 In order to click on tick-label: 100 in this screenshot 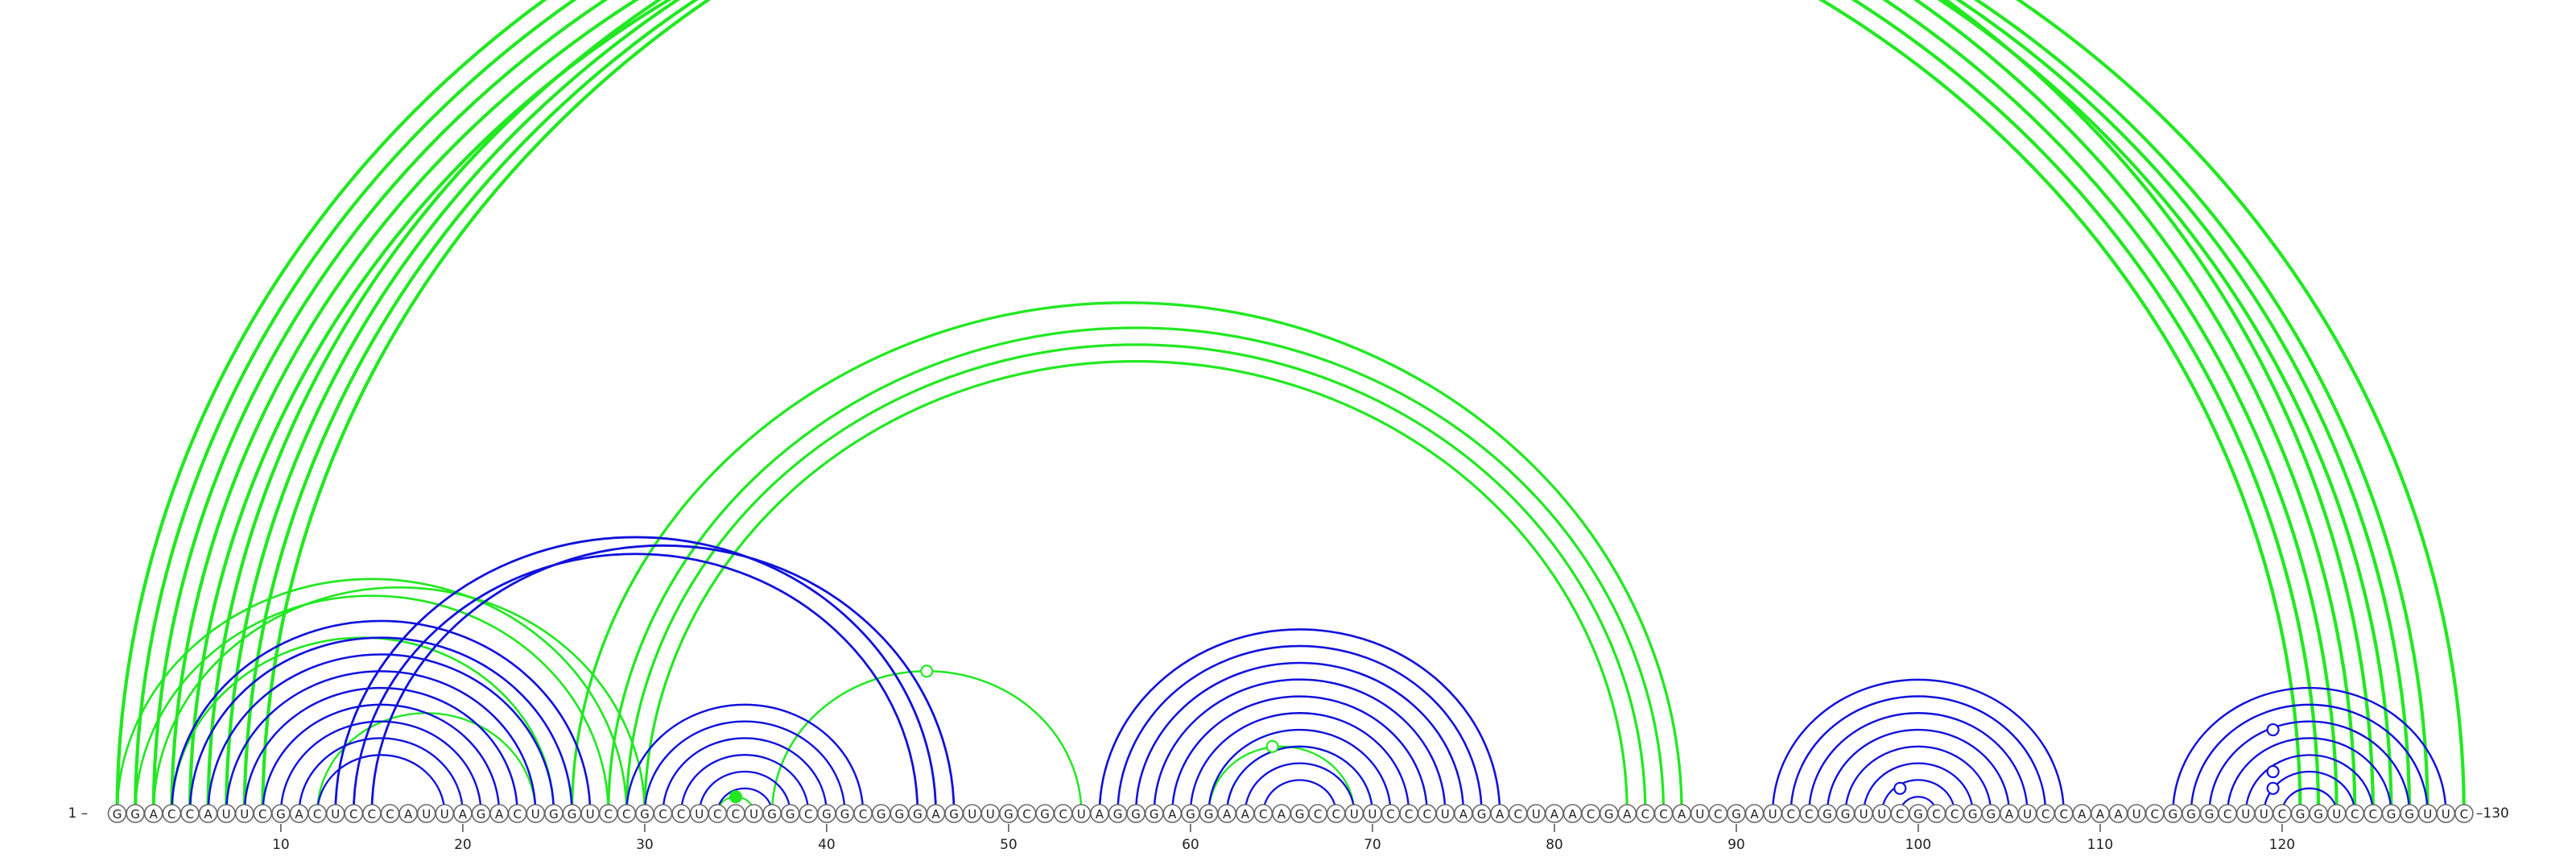, I will do `click(1918, 845)`.